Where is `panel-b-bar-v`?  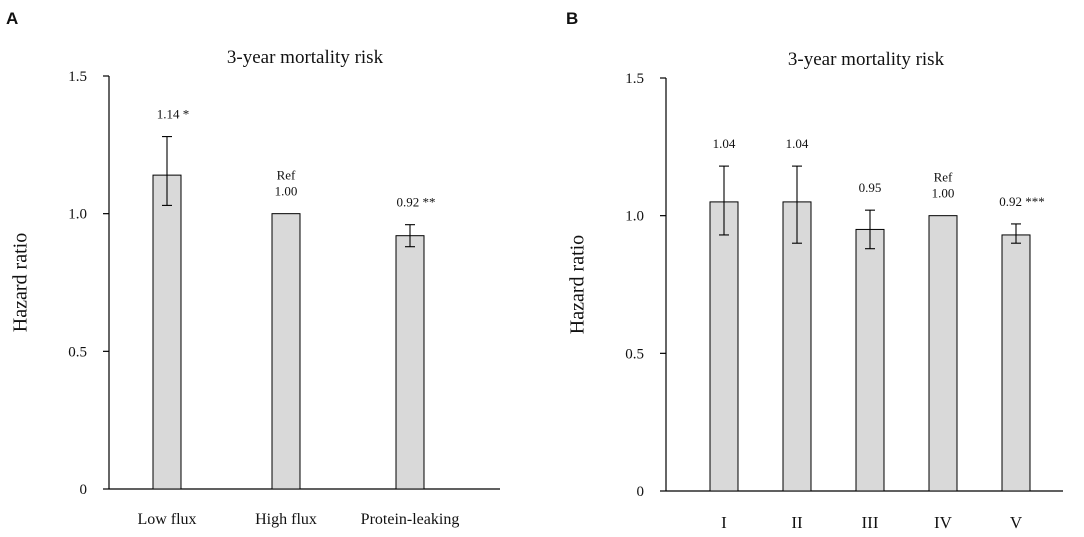 panel-b-bar-v is located at coordinates (1016, 363).